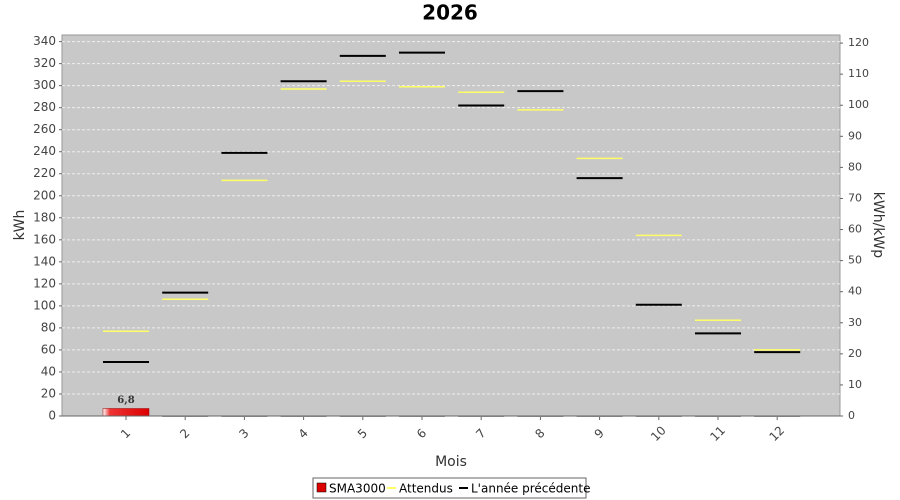  I want to click on y2-tick-label: 100, so click(858, 104).